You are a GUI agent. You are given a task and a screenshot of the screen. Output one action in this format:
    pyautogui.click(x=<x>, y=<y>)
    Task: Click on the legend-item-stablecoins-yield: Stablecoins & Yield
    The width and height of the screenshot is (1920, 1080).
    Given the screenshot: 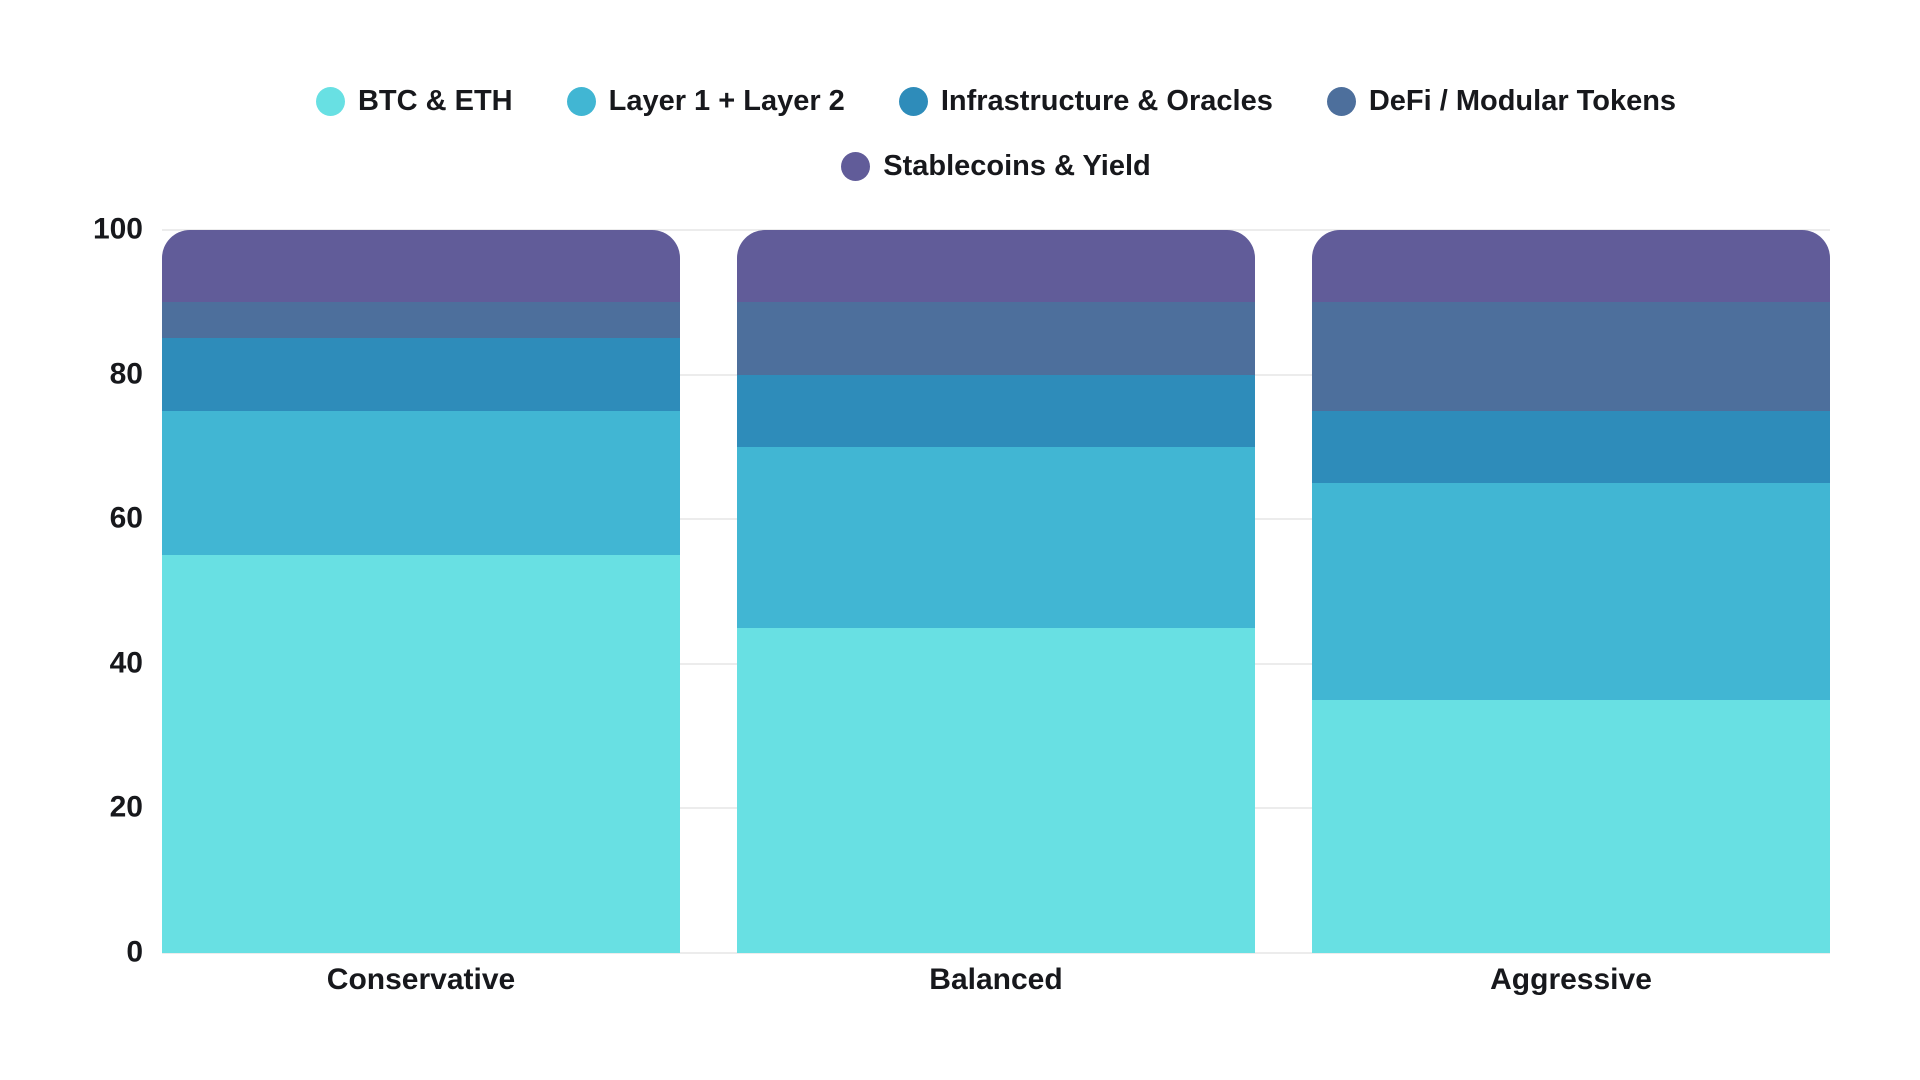 What is the action you would take?
    pyautogui.click(x=996, y=166)
    